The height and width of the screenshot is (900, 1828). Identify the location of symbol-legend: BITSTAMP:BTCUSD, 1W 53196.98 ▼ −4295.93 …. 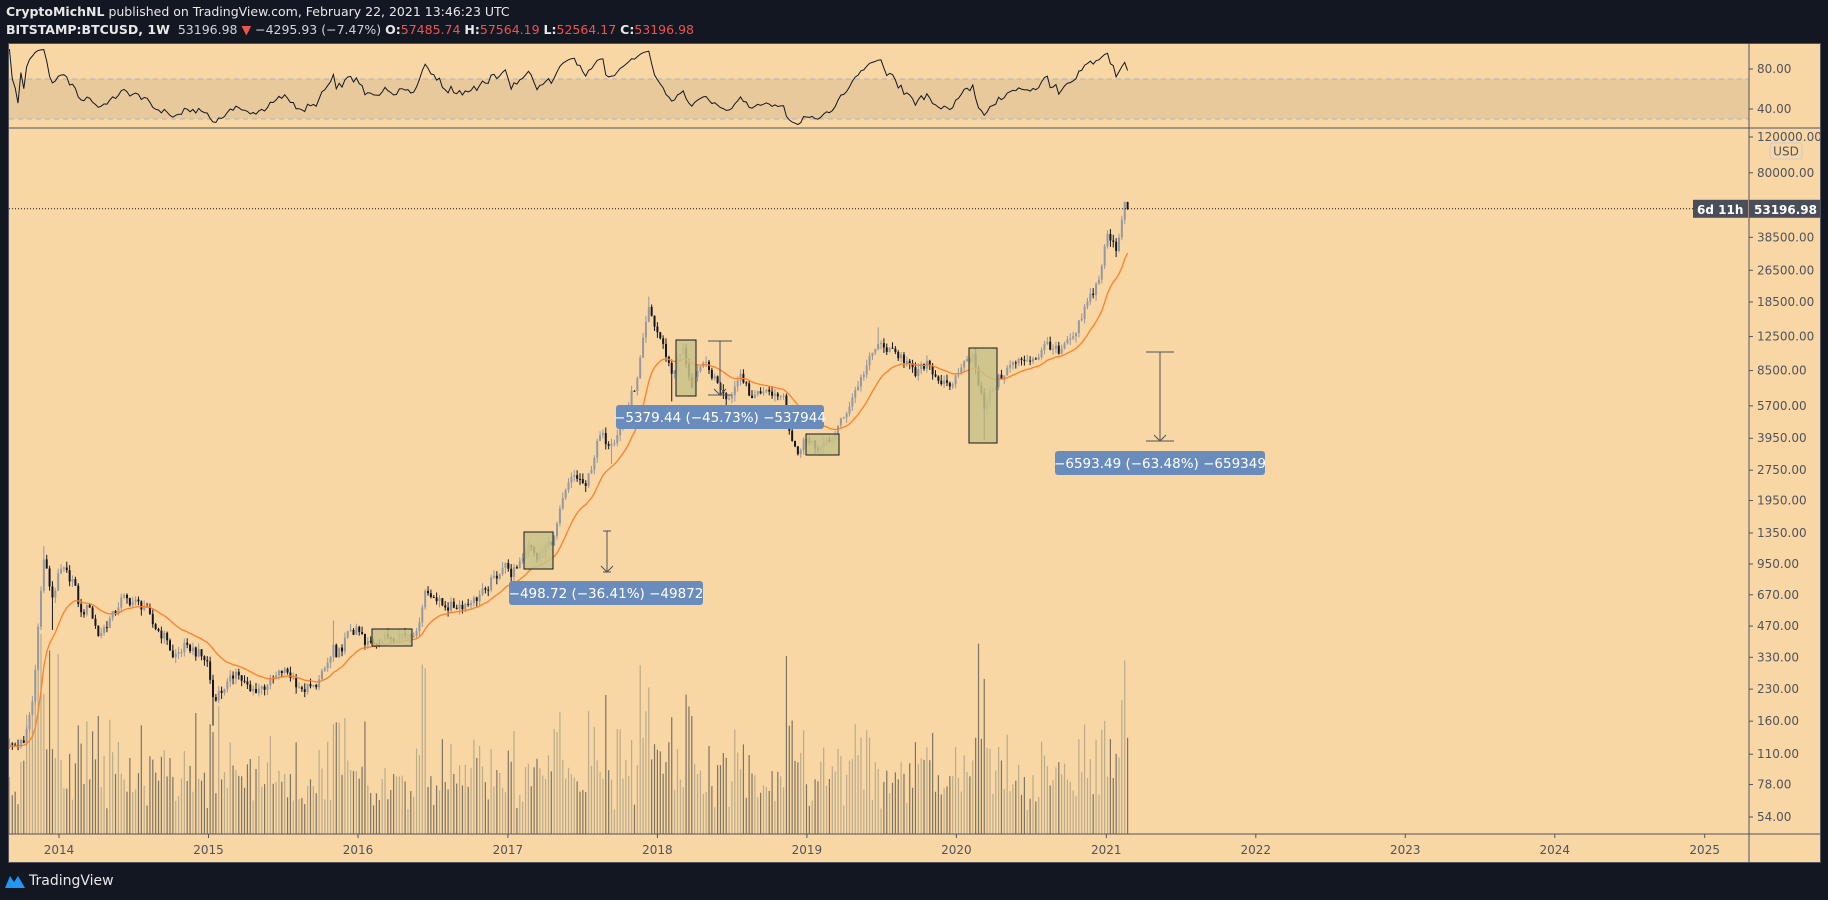
(350, 29).